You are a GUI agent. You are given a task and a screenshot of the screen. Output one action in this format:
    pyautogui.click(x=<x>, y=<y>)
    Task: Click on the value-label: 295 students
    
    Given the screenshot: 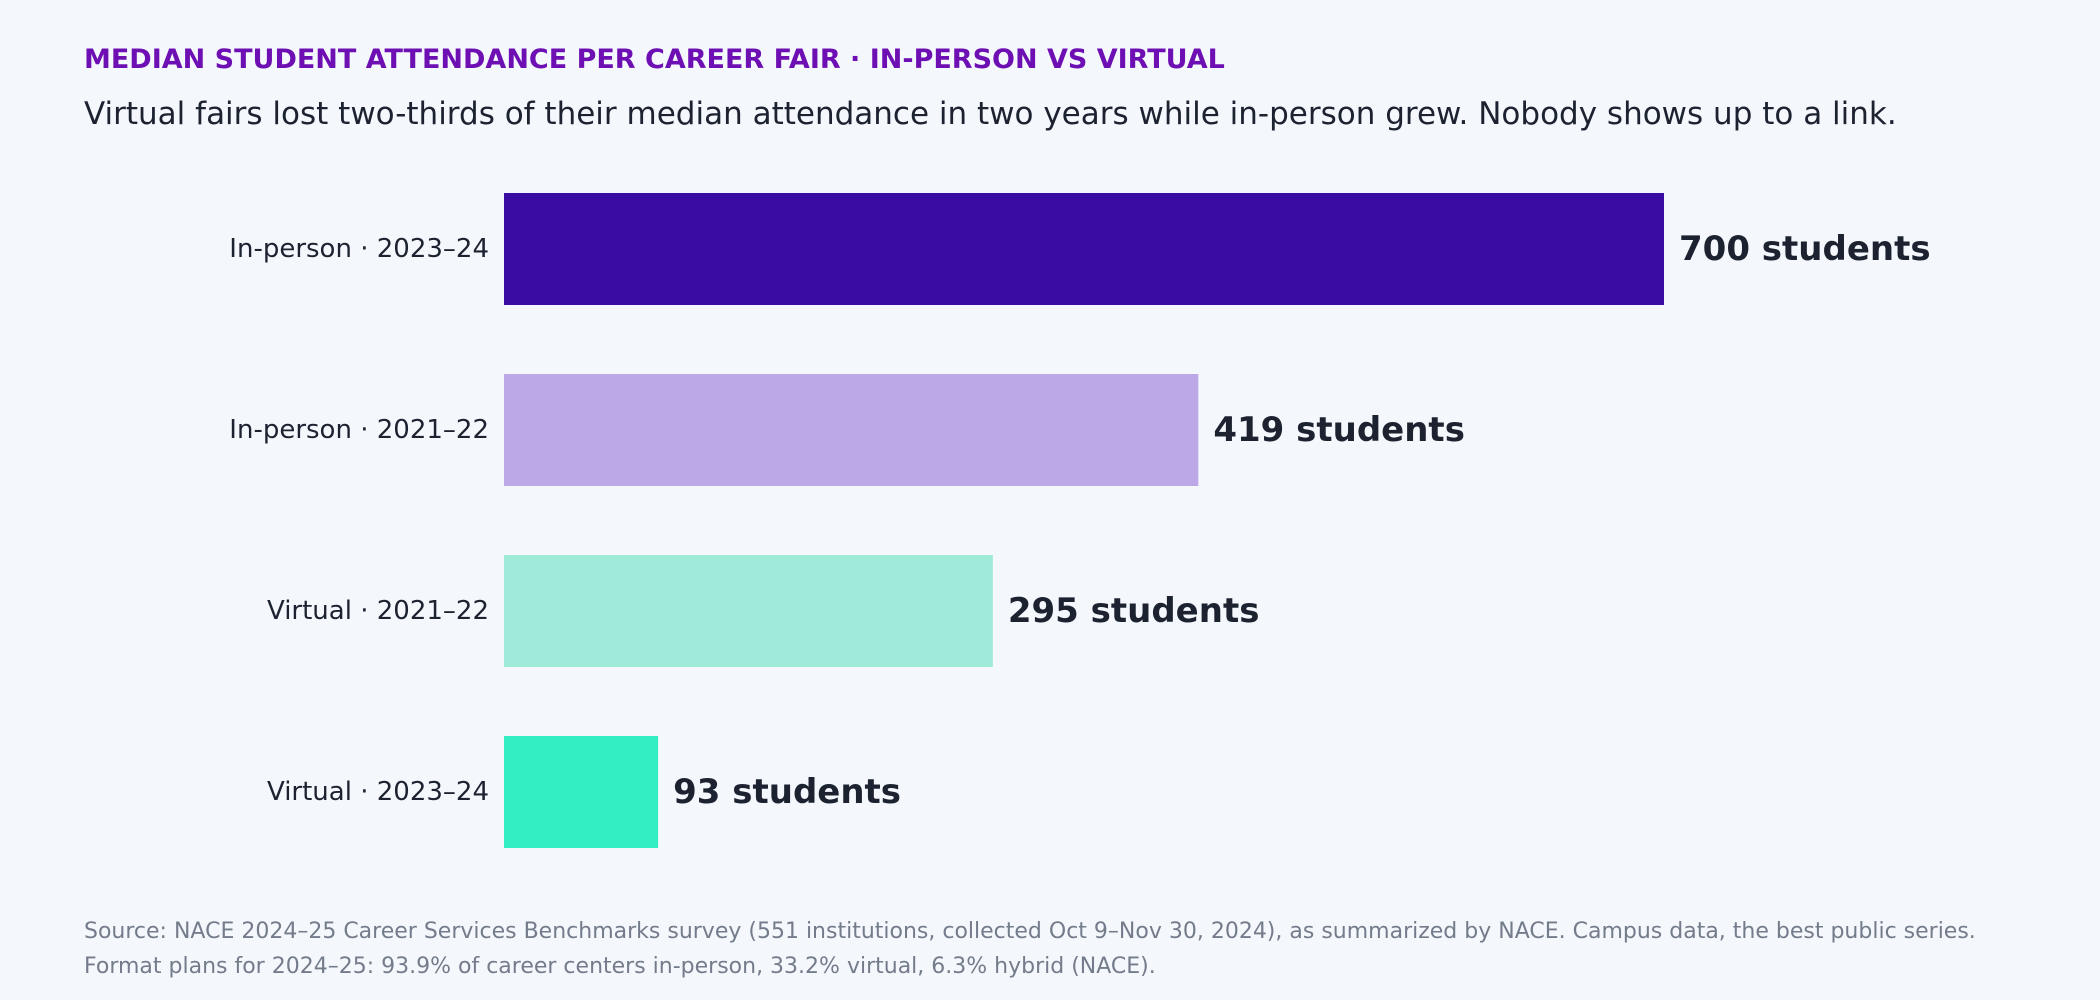 What is the action you would take?
    pyautogui.click(x=1134, y=611)
    